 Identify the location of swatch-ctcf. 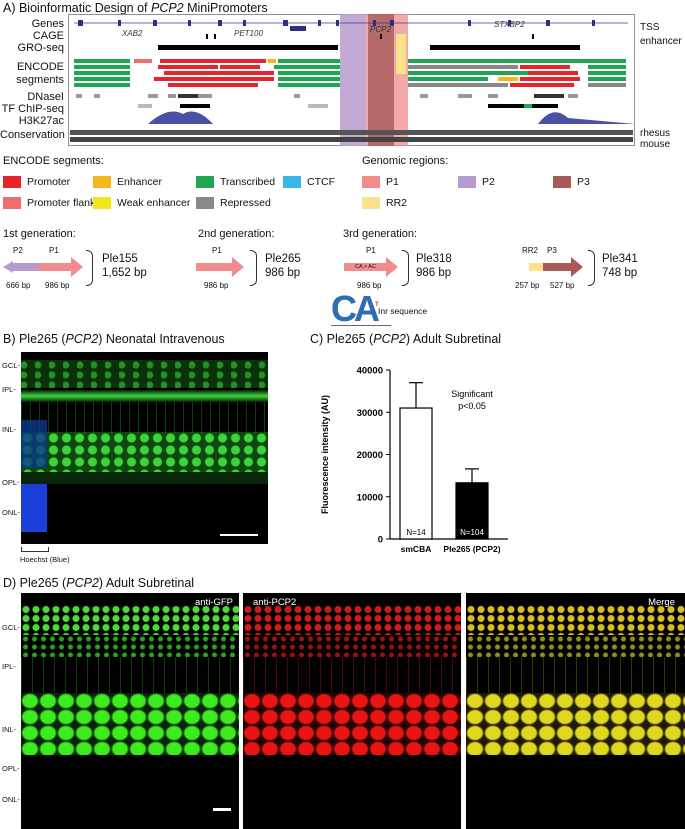
(292, 182).